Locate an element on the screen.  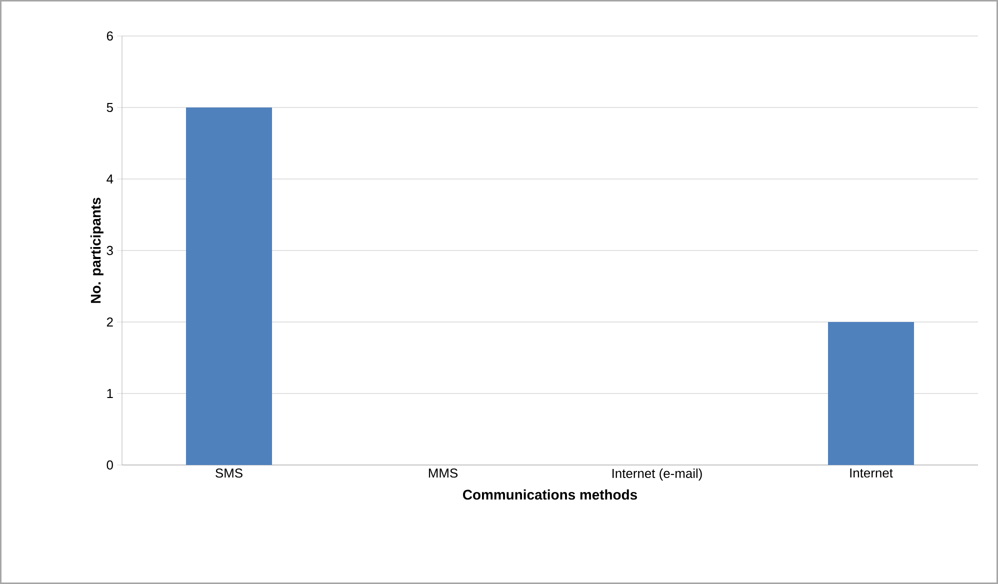
y-tick-label: 4 is located at coordinates (110, 179).